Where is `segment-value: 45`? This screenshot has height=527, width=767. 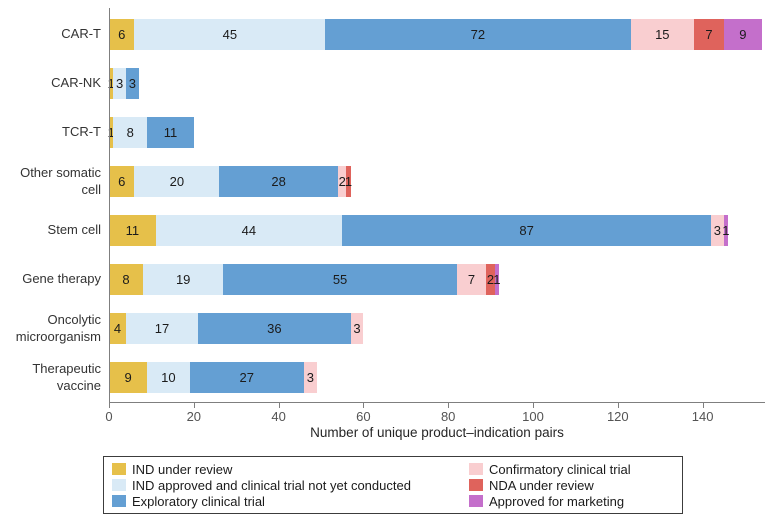 segment-value: 45 is located at coordinates (230, 34).